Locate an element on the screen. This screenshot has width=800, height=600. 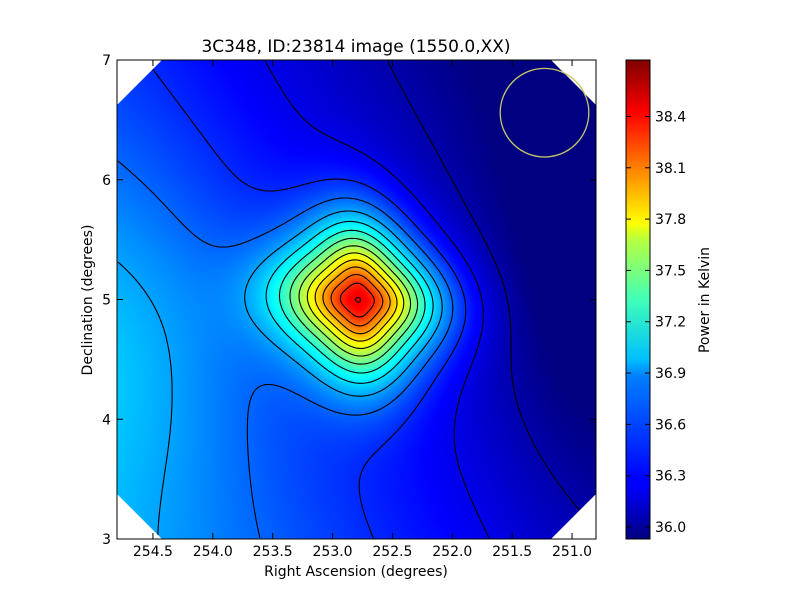
colorbar-tick-label: 36.0 is located at coordinates (670, 528).